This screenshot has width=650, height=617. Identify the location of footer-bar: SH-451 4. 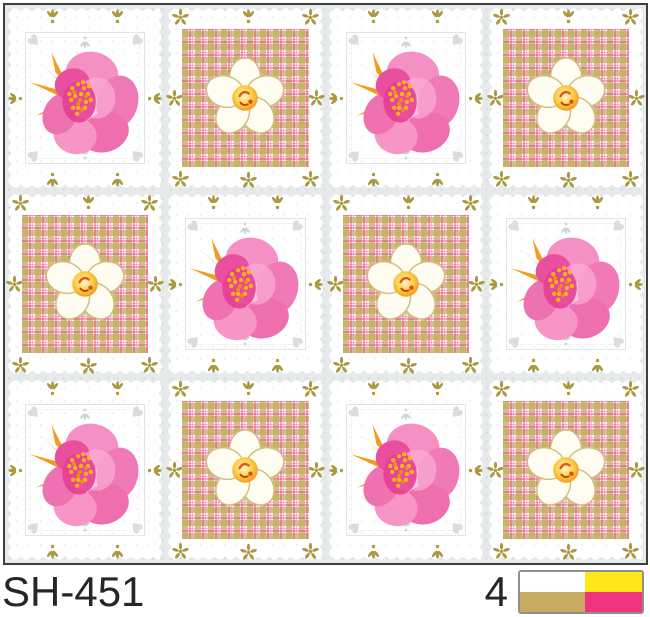
(325, 592).